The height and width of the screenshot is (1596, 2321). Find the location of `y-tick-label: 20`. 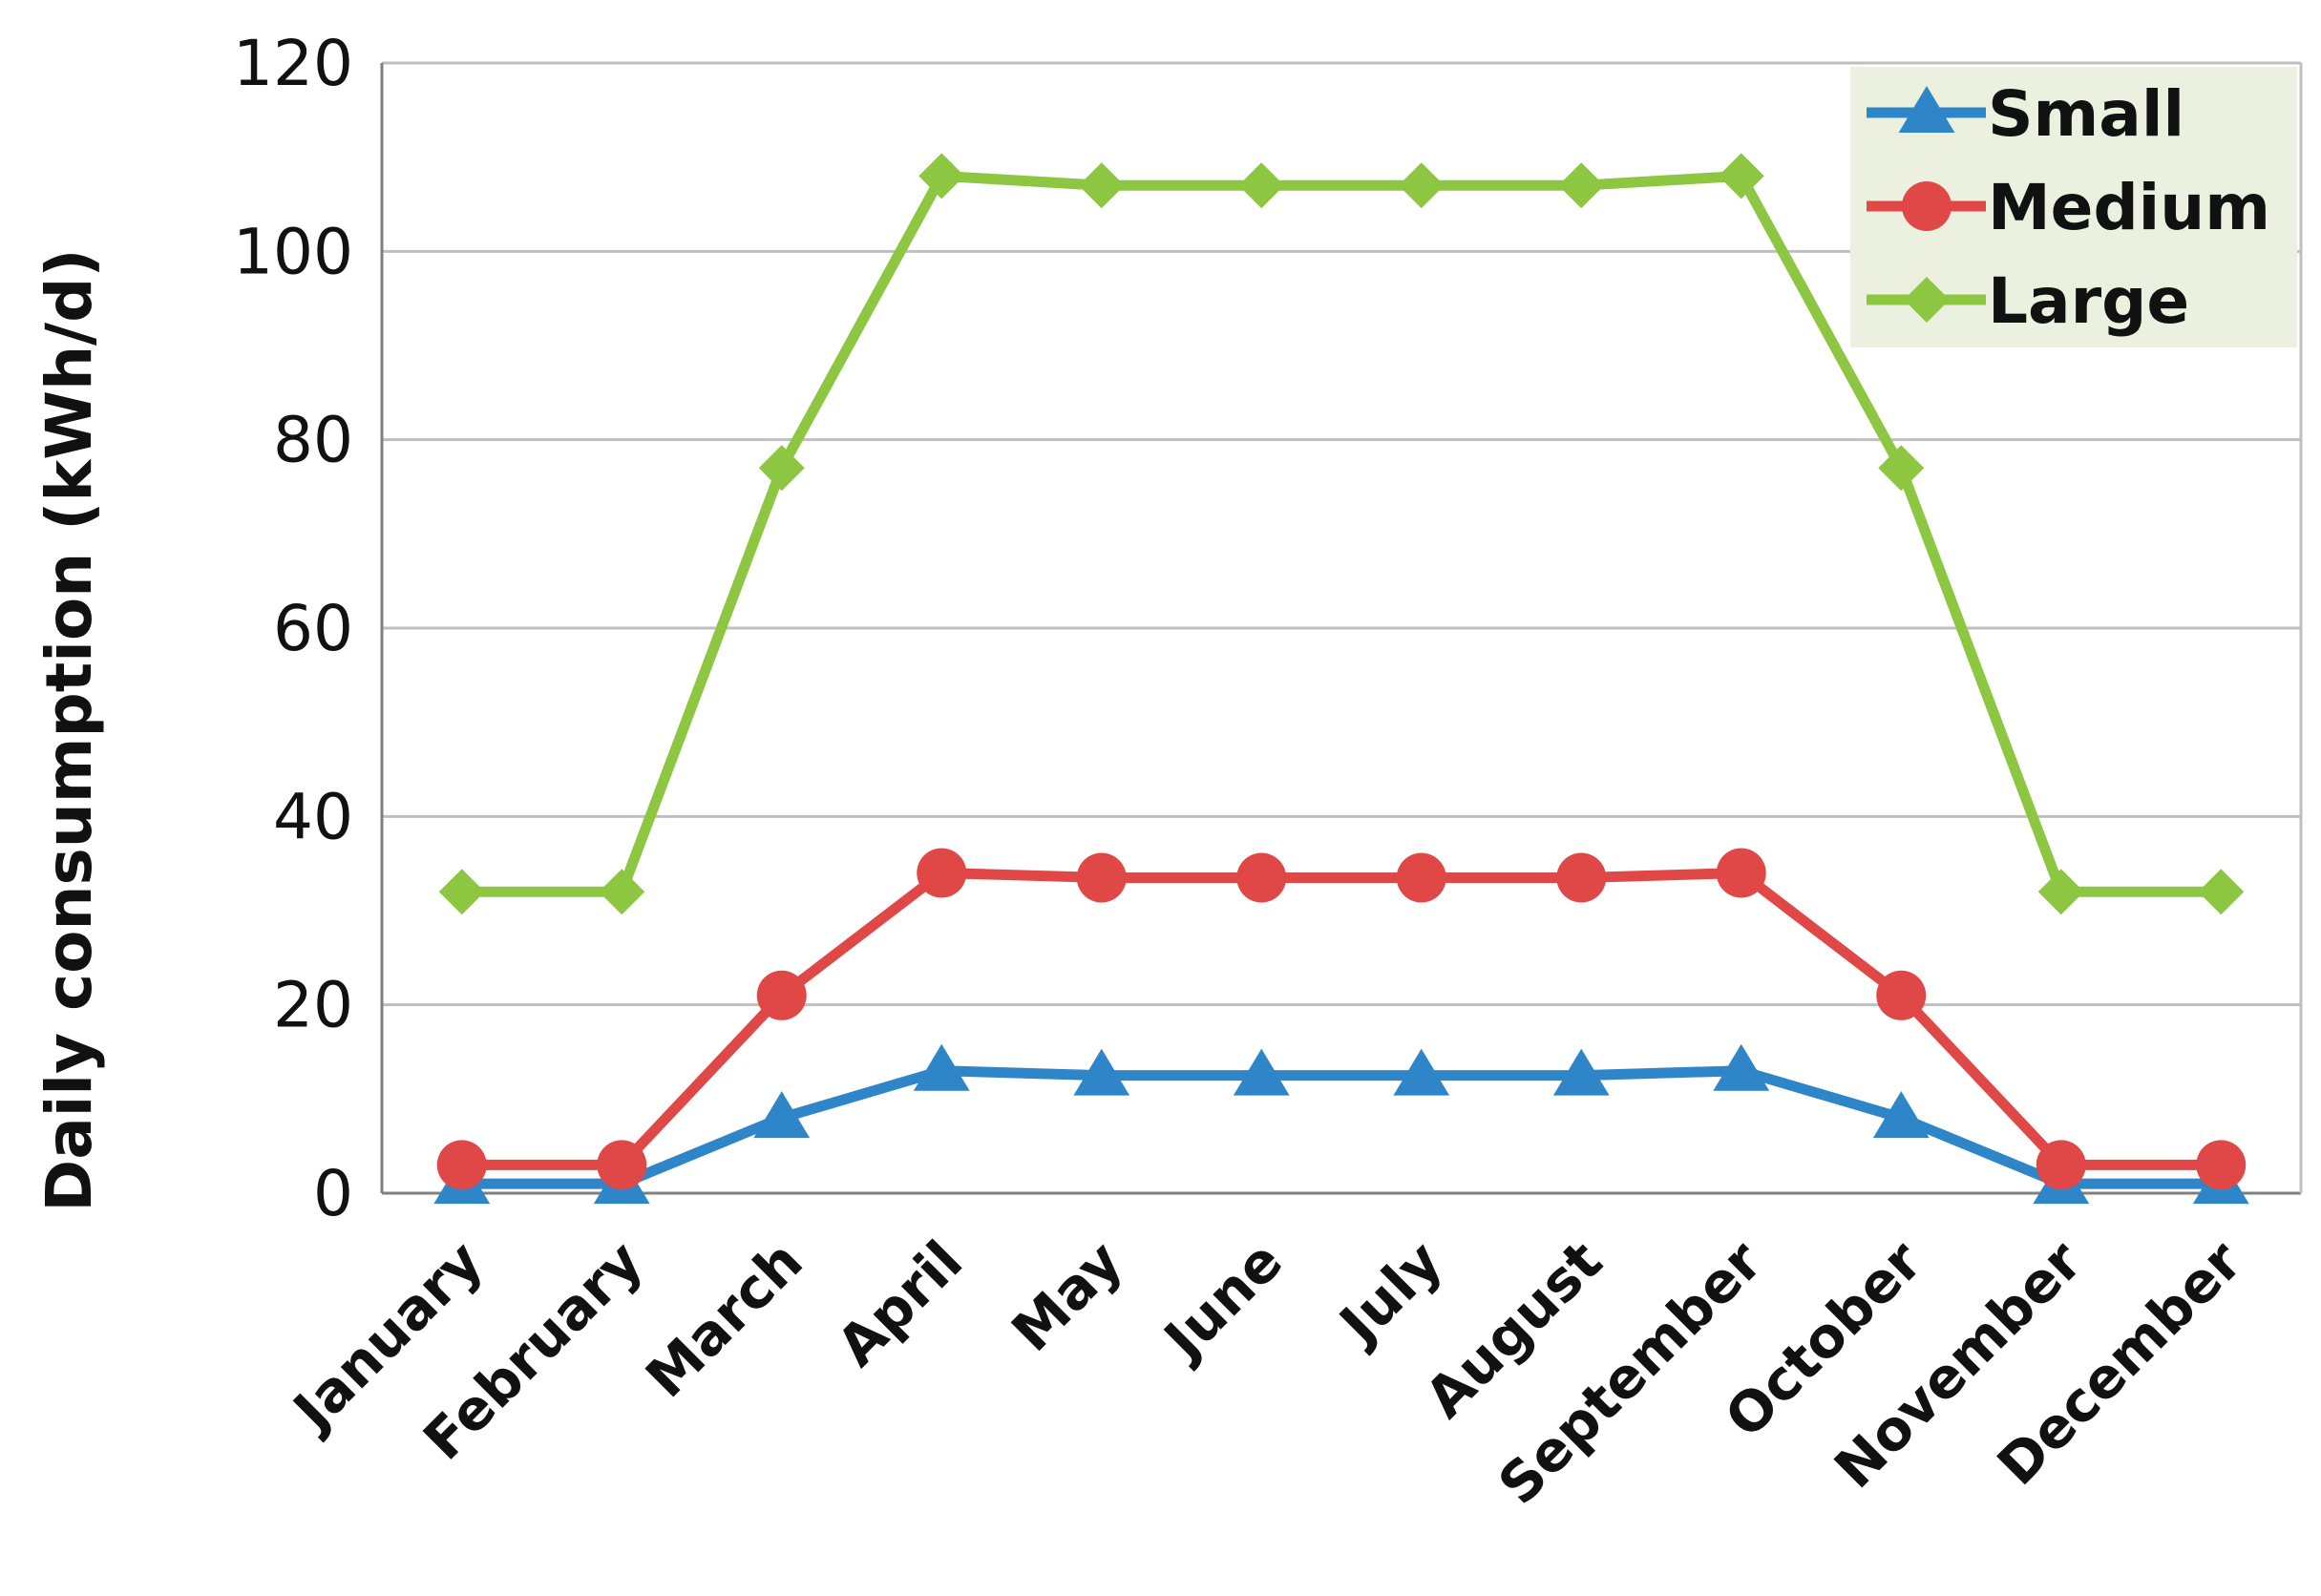

y-tick-label: 20 is located at coordinates (313, 1006).